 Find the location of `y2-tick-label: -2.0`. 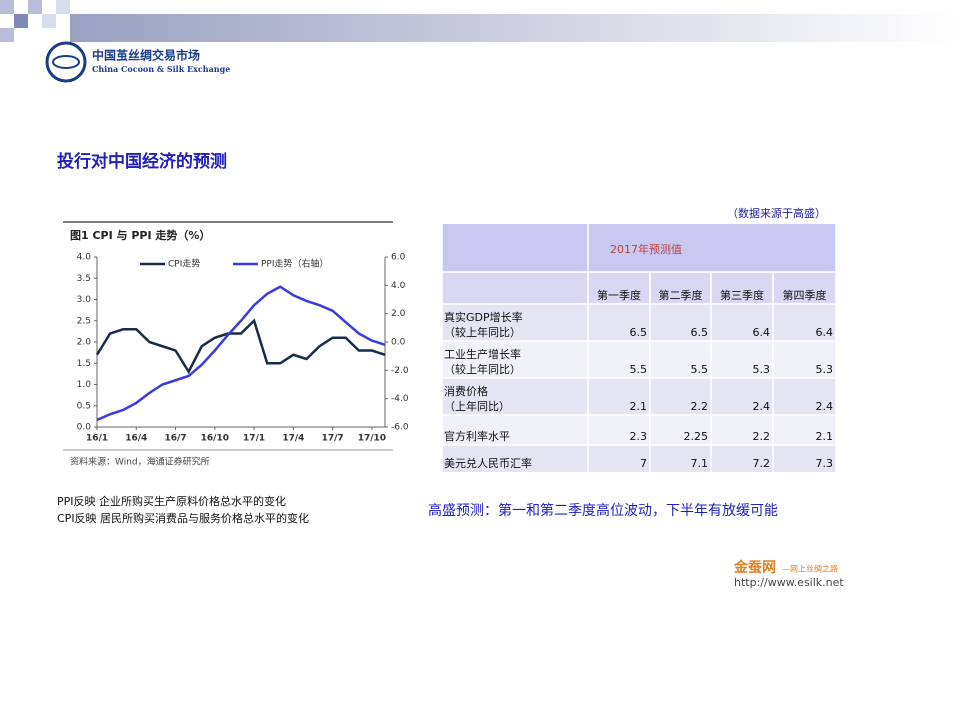

y2-tick-label: -2.0 is located at coordinates (400, 371).